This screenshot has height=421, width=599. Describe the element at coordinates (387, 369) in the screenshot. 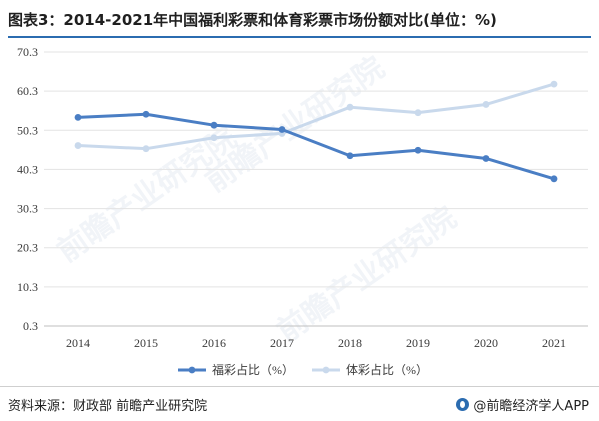

I see `legend-label: 体彩占比（%）` at that location.